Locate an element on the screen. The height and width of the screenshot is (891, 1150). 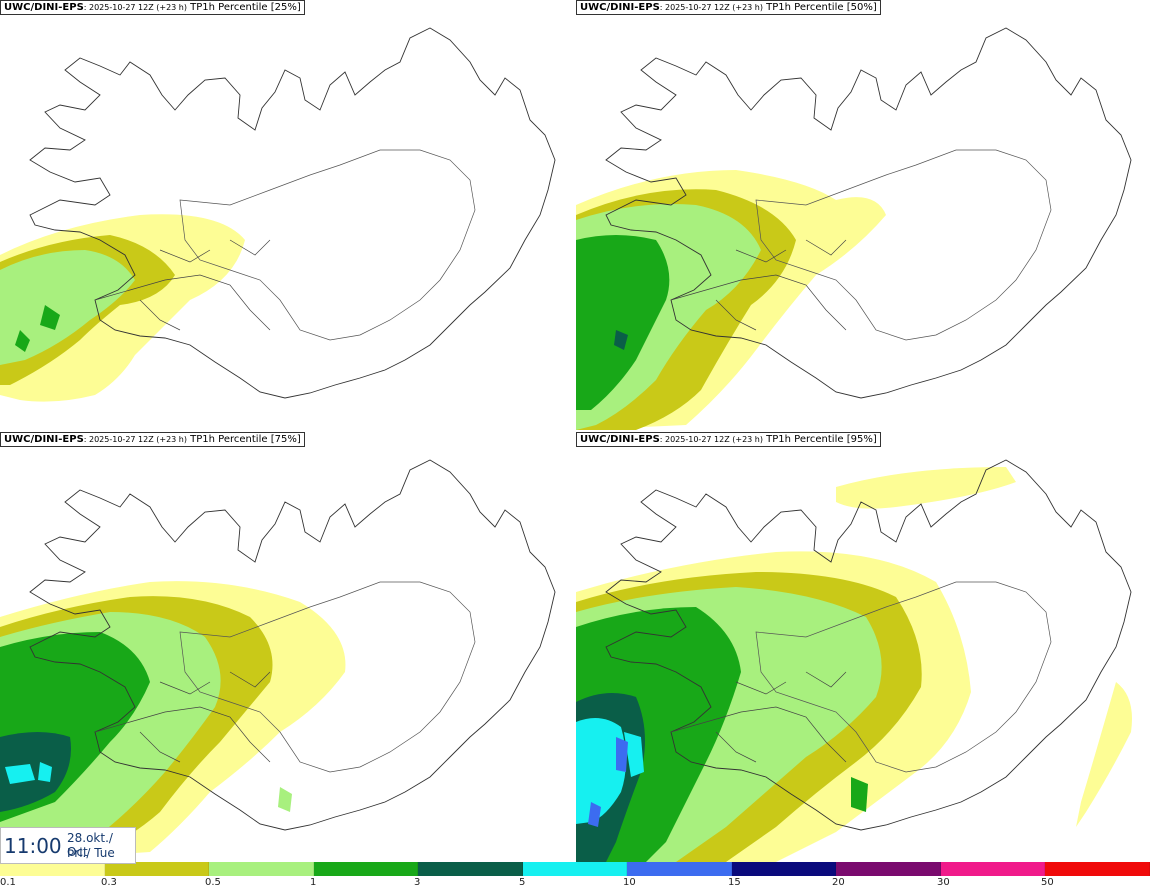
color-legend: 0.1 0.3 0.5 1 3 5 10 15 20 30 50 is located at coordinates (575, 876).